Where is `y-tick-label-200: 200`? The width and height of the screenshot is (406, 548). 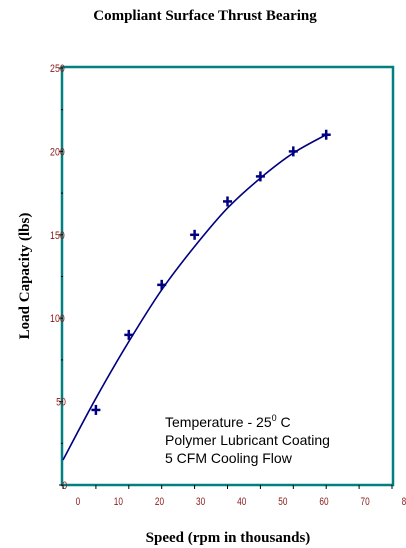 y-tick-label-200: 200 is located at coordinates (57, 153).